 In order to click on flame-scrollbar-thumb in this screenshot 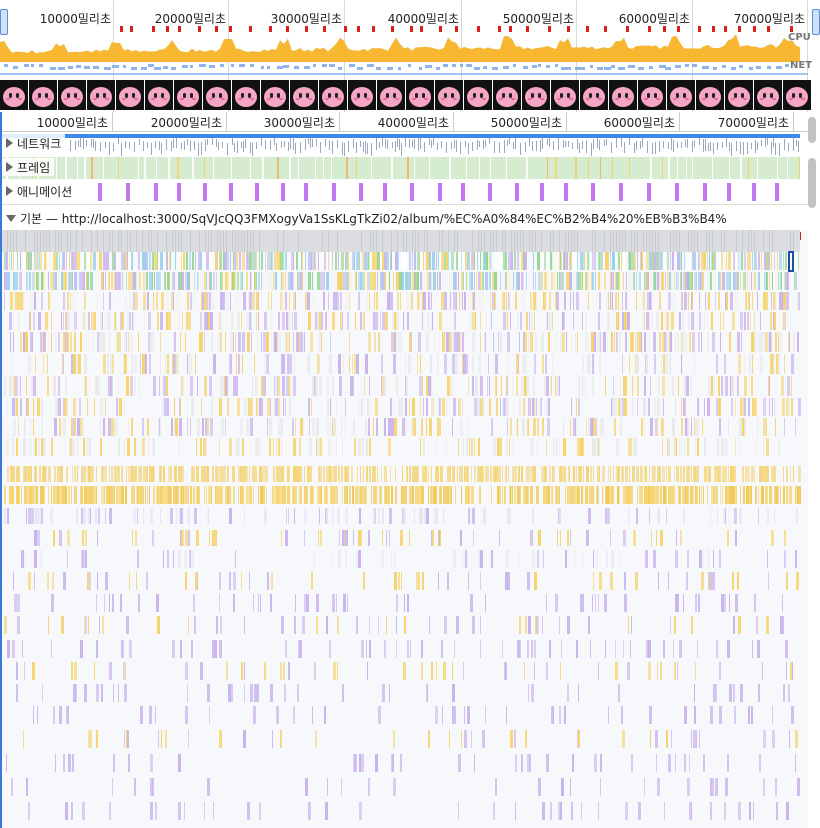, I will do `click(812, 183)`.